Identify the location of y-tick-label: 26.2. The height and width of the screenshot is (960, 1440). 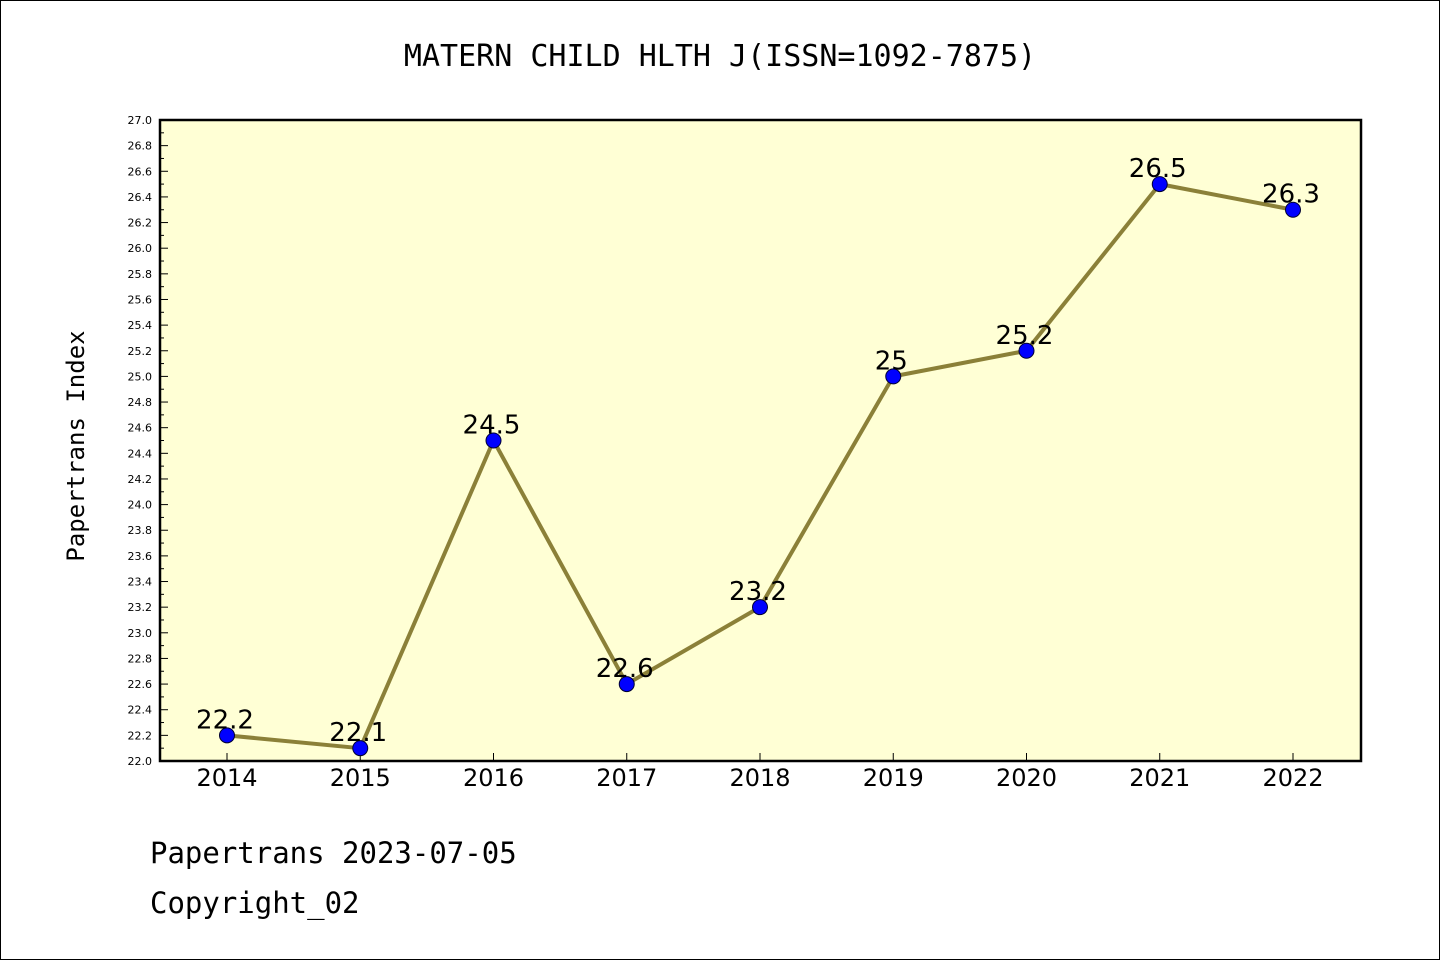
(140, 223).